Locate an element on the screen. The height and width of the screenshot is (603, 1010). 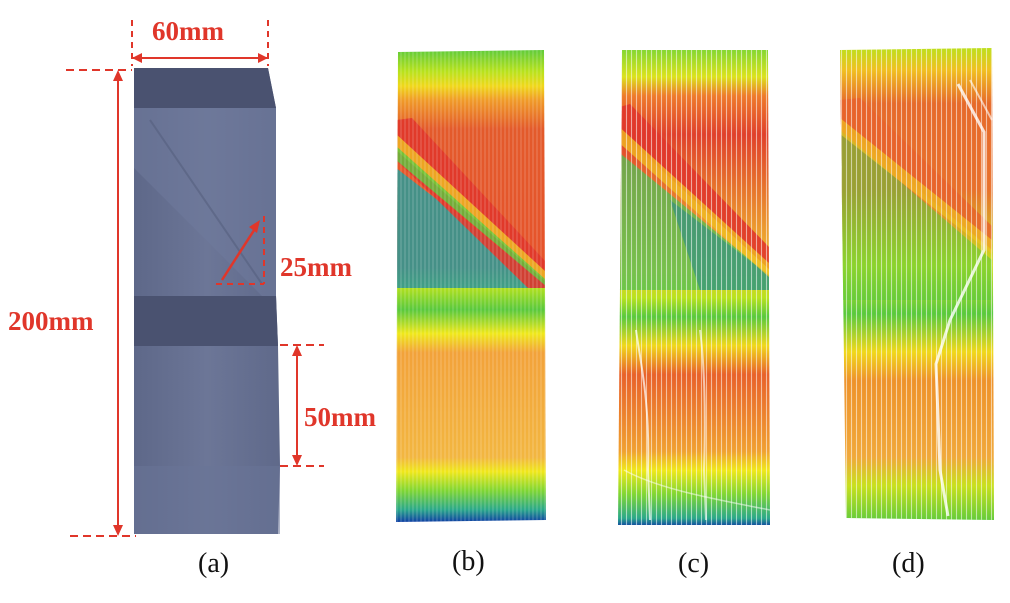
dim-width-arrowhead-left is located at coordinates (137, 58).